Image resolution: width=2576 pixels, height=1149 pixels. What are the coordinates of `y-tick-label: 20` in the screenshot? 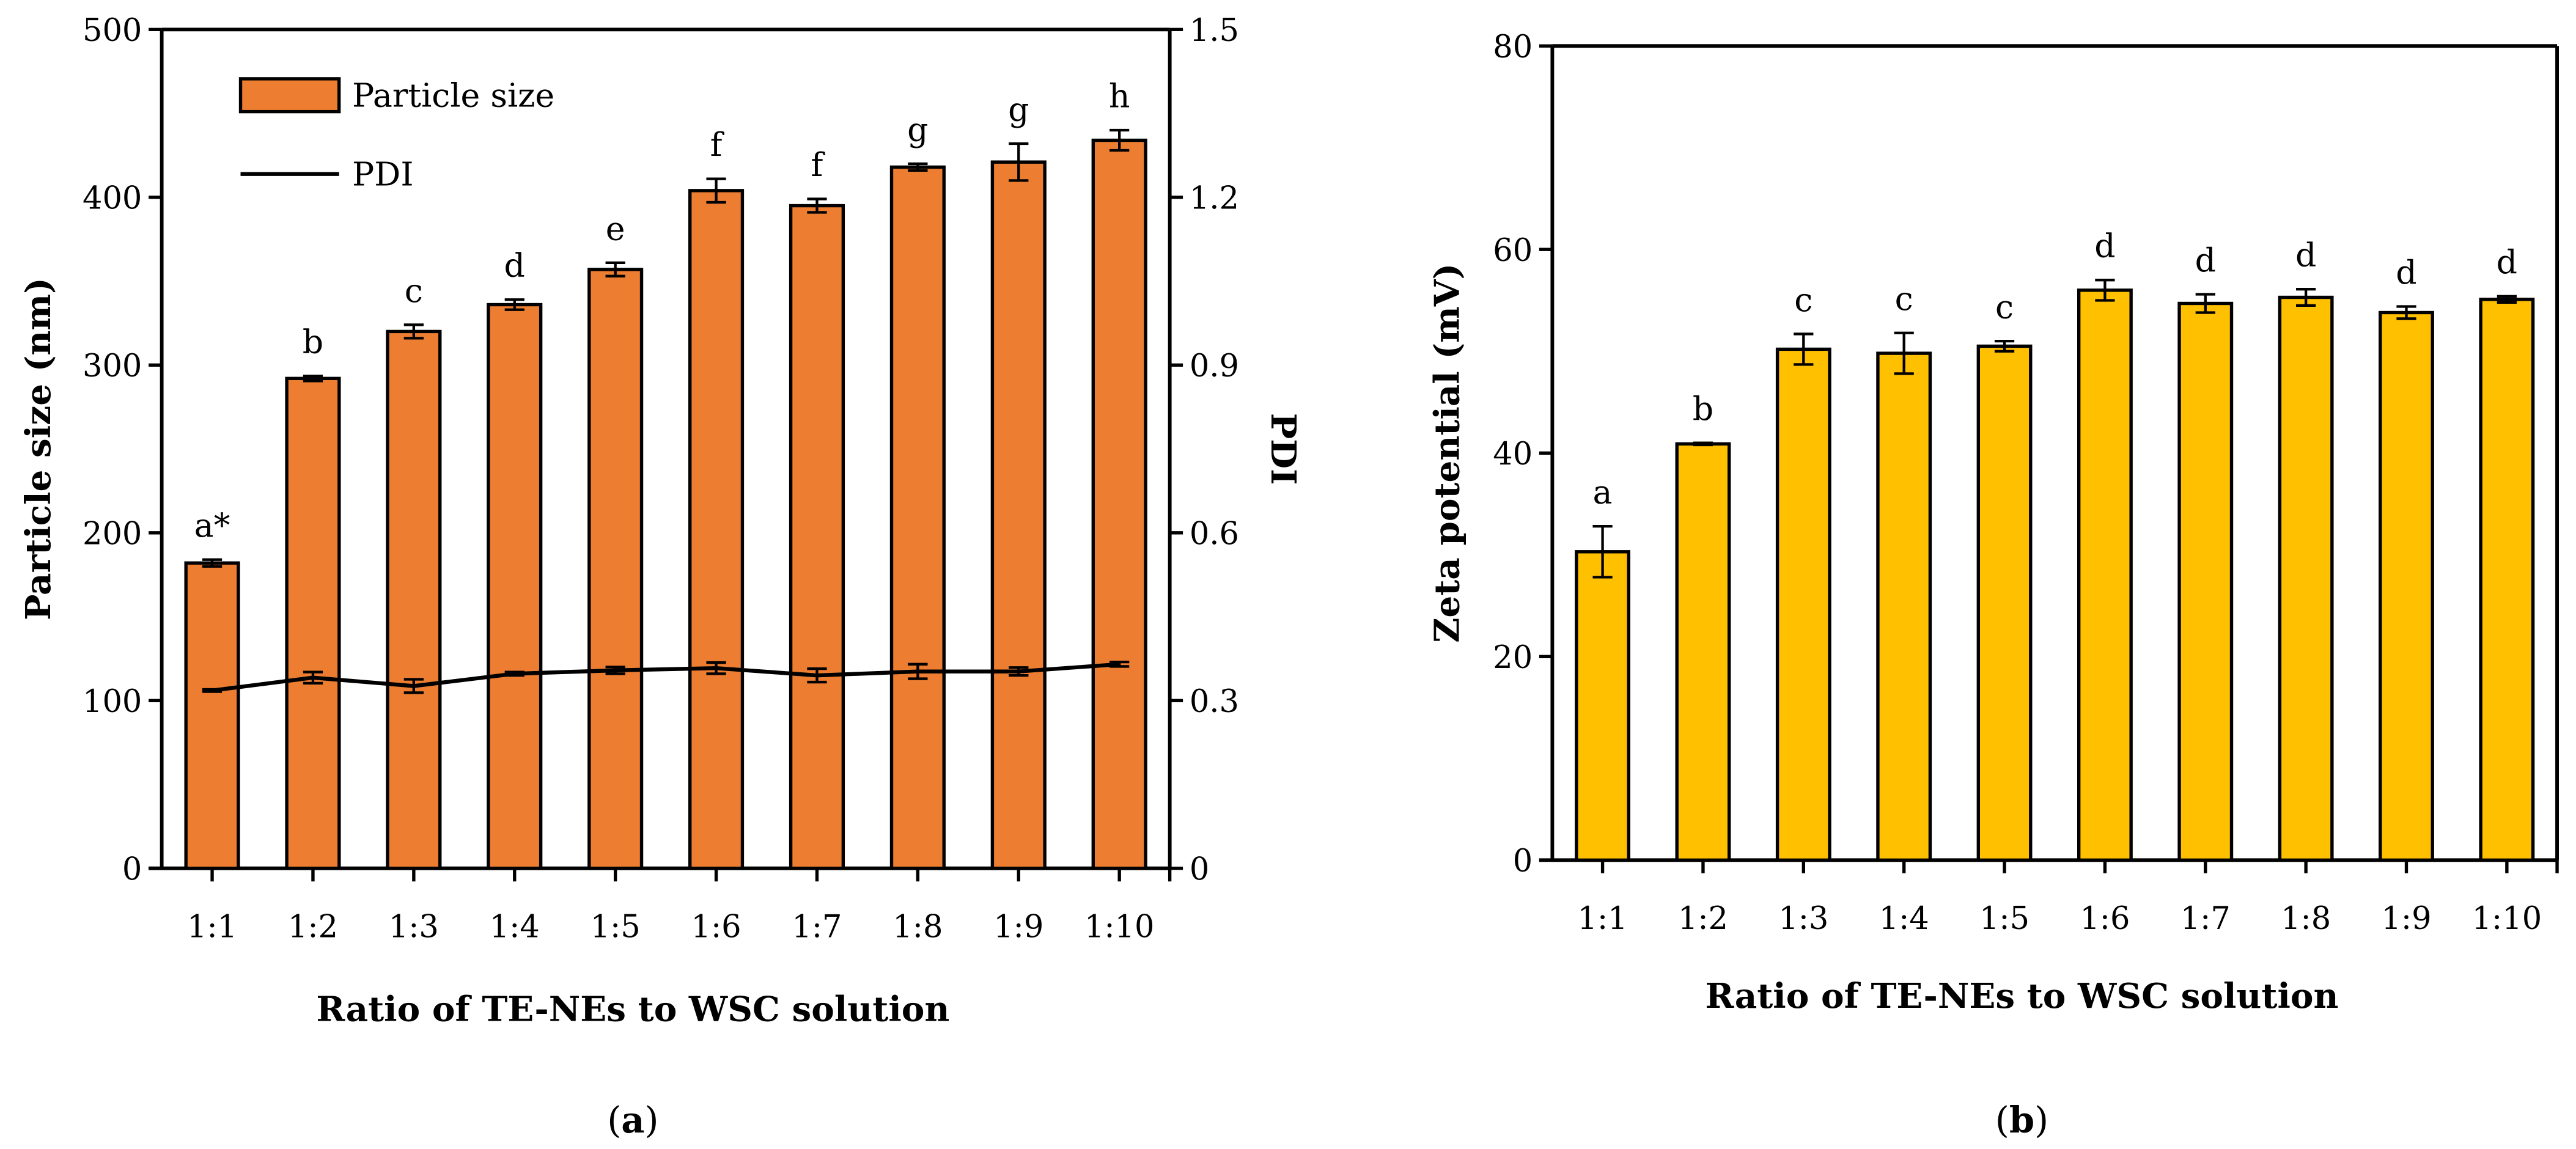 It's located at (1513, 658).